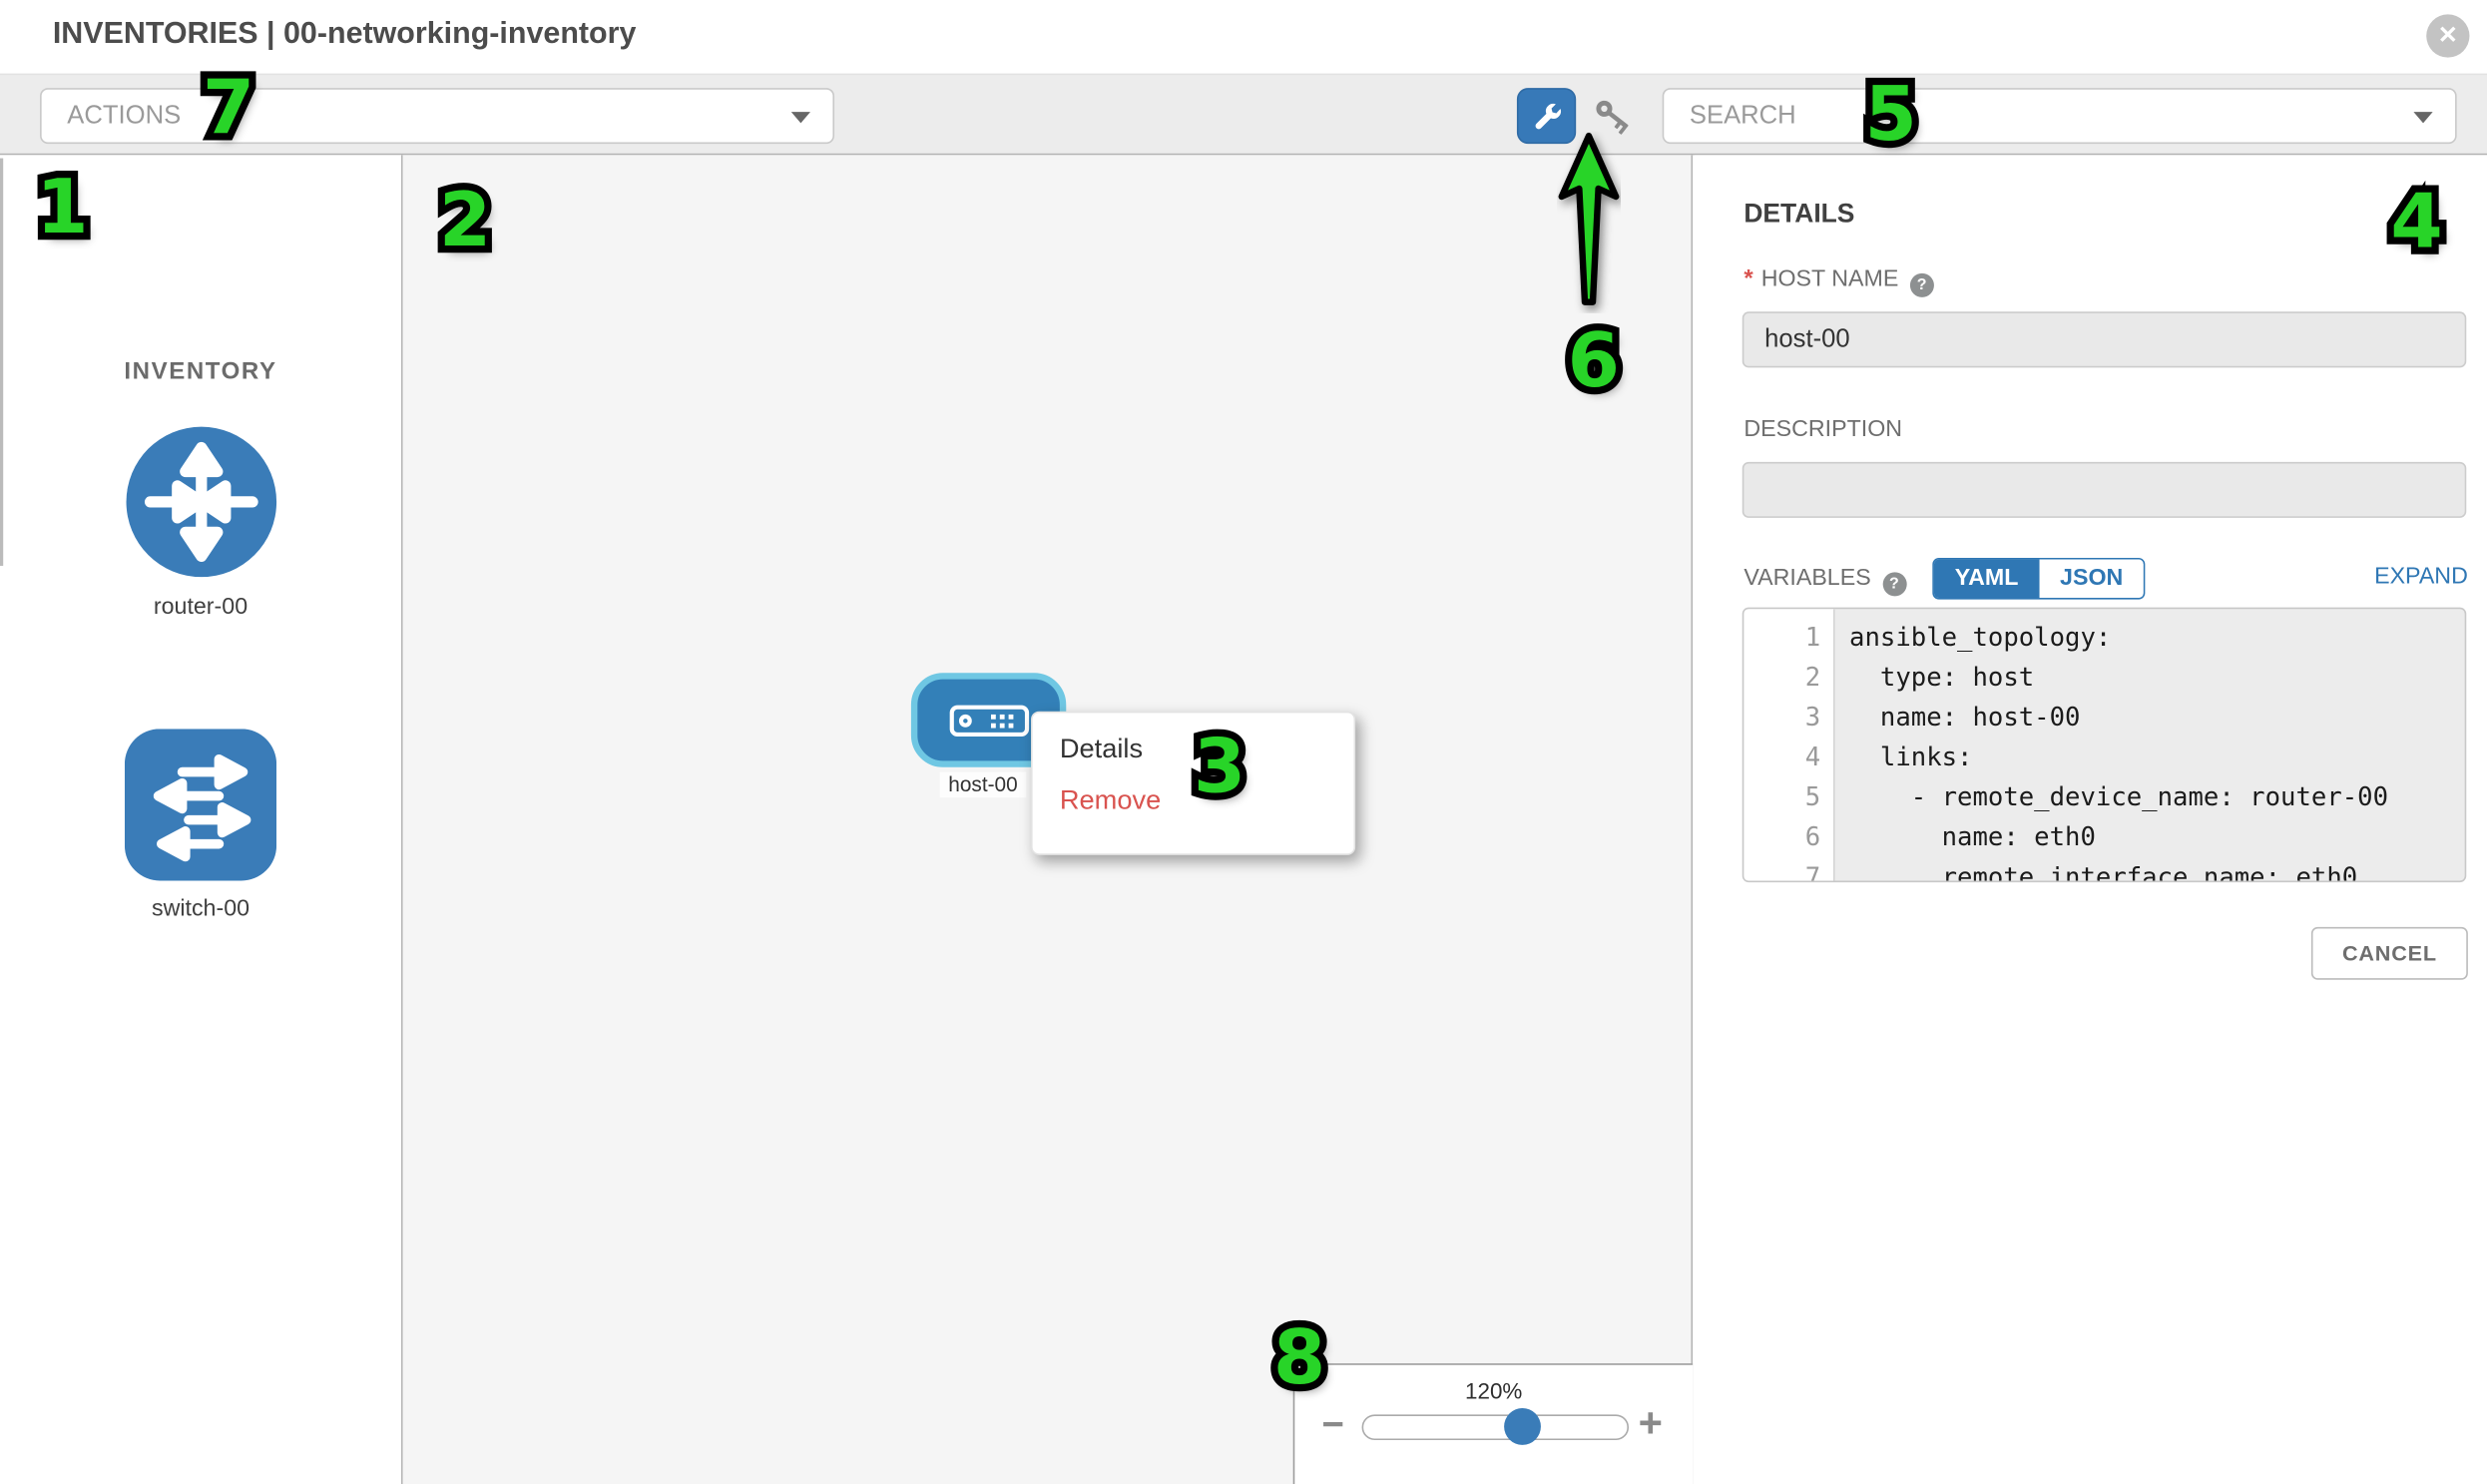 The width and height of the screenshot is (2487, 1484). I want to click on line-number: 5, so click(1812, 796).